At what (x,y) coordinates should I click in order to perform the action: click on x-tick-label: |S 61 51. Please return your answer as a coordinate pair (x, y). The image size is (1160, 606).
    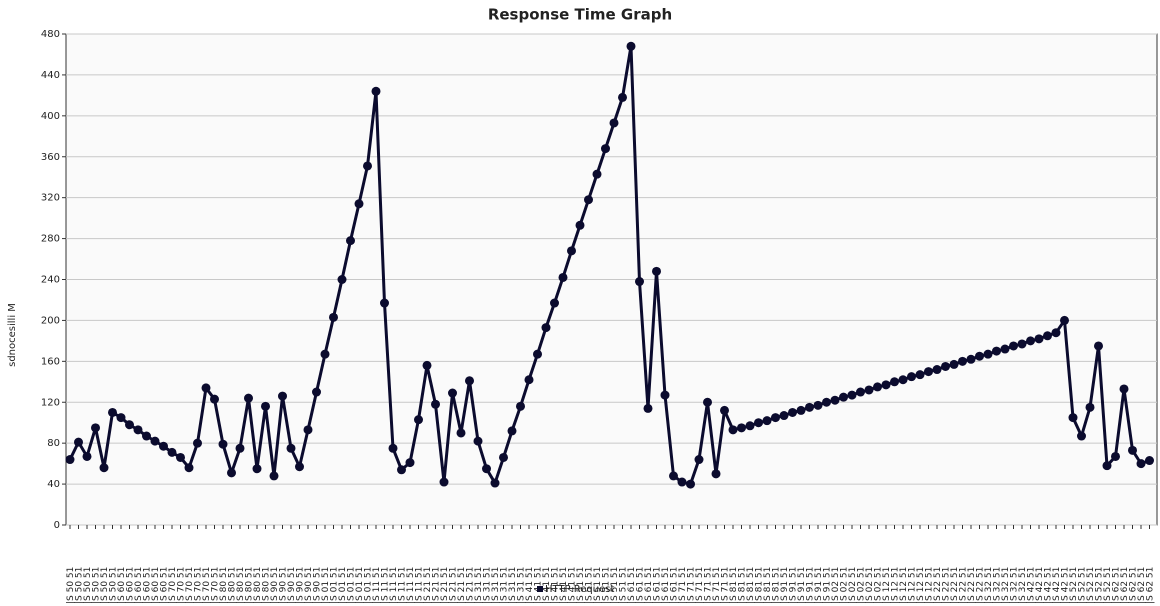
    Looking at the image, I should click on (666, 585).